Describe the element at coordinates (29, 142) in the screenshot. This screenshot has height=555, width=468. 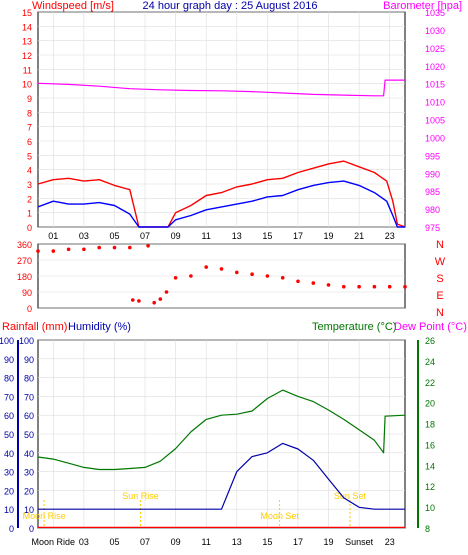
I see `windspeed-tick-label: 6` at that location.